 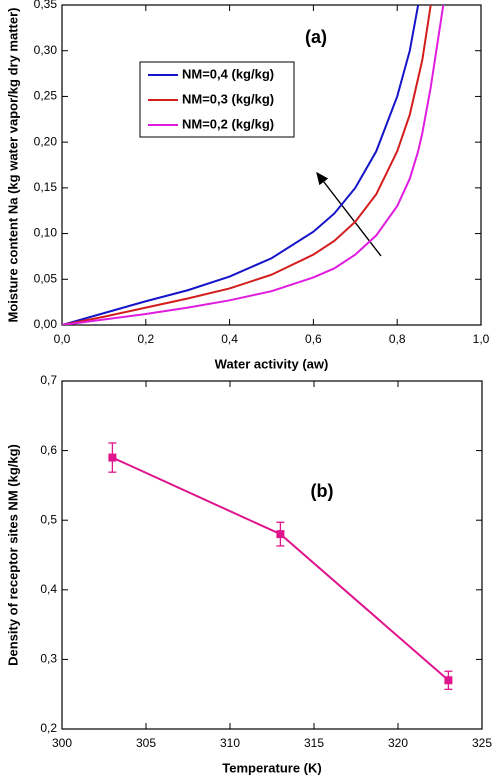 What do you see at coordinates (48, 380) in the screenshot?
I see `y-tick-label: 0,7` at bounding box center [48, 380].